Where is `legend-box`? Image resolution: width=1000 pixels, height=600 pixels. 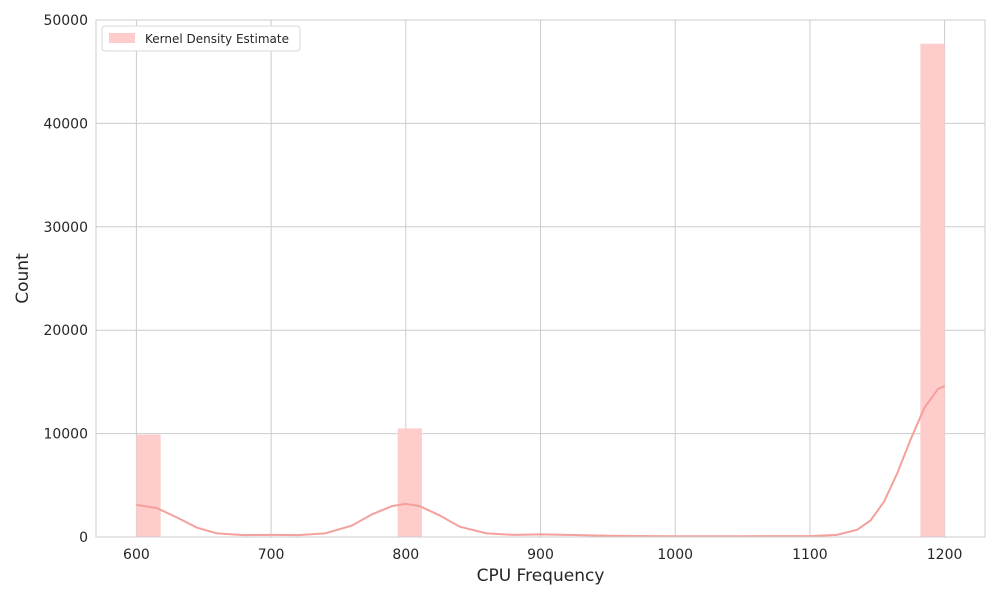
legend-box is located at coordinates (201, 38).